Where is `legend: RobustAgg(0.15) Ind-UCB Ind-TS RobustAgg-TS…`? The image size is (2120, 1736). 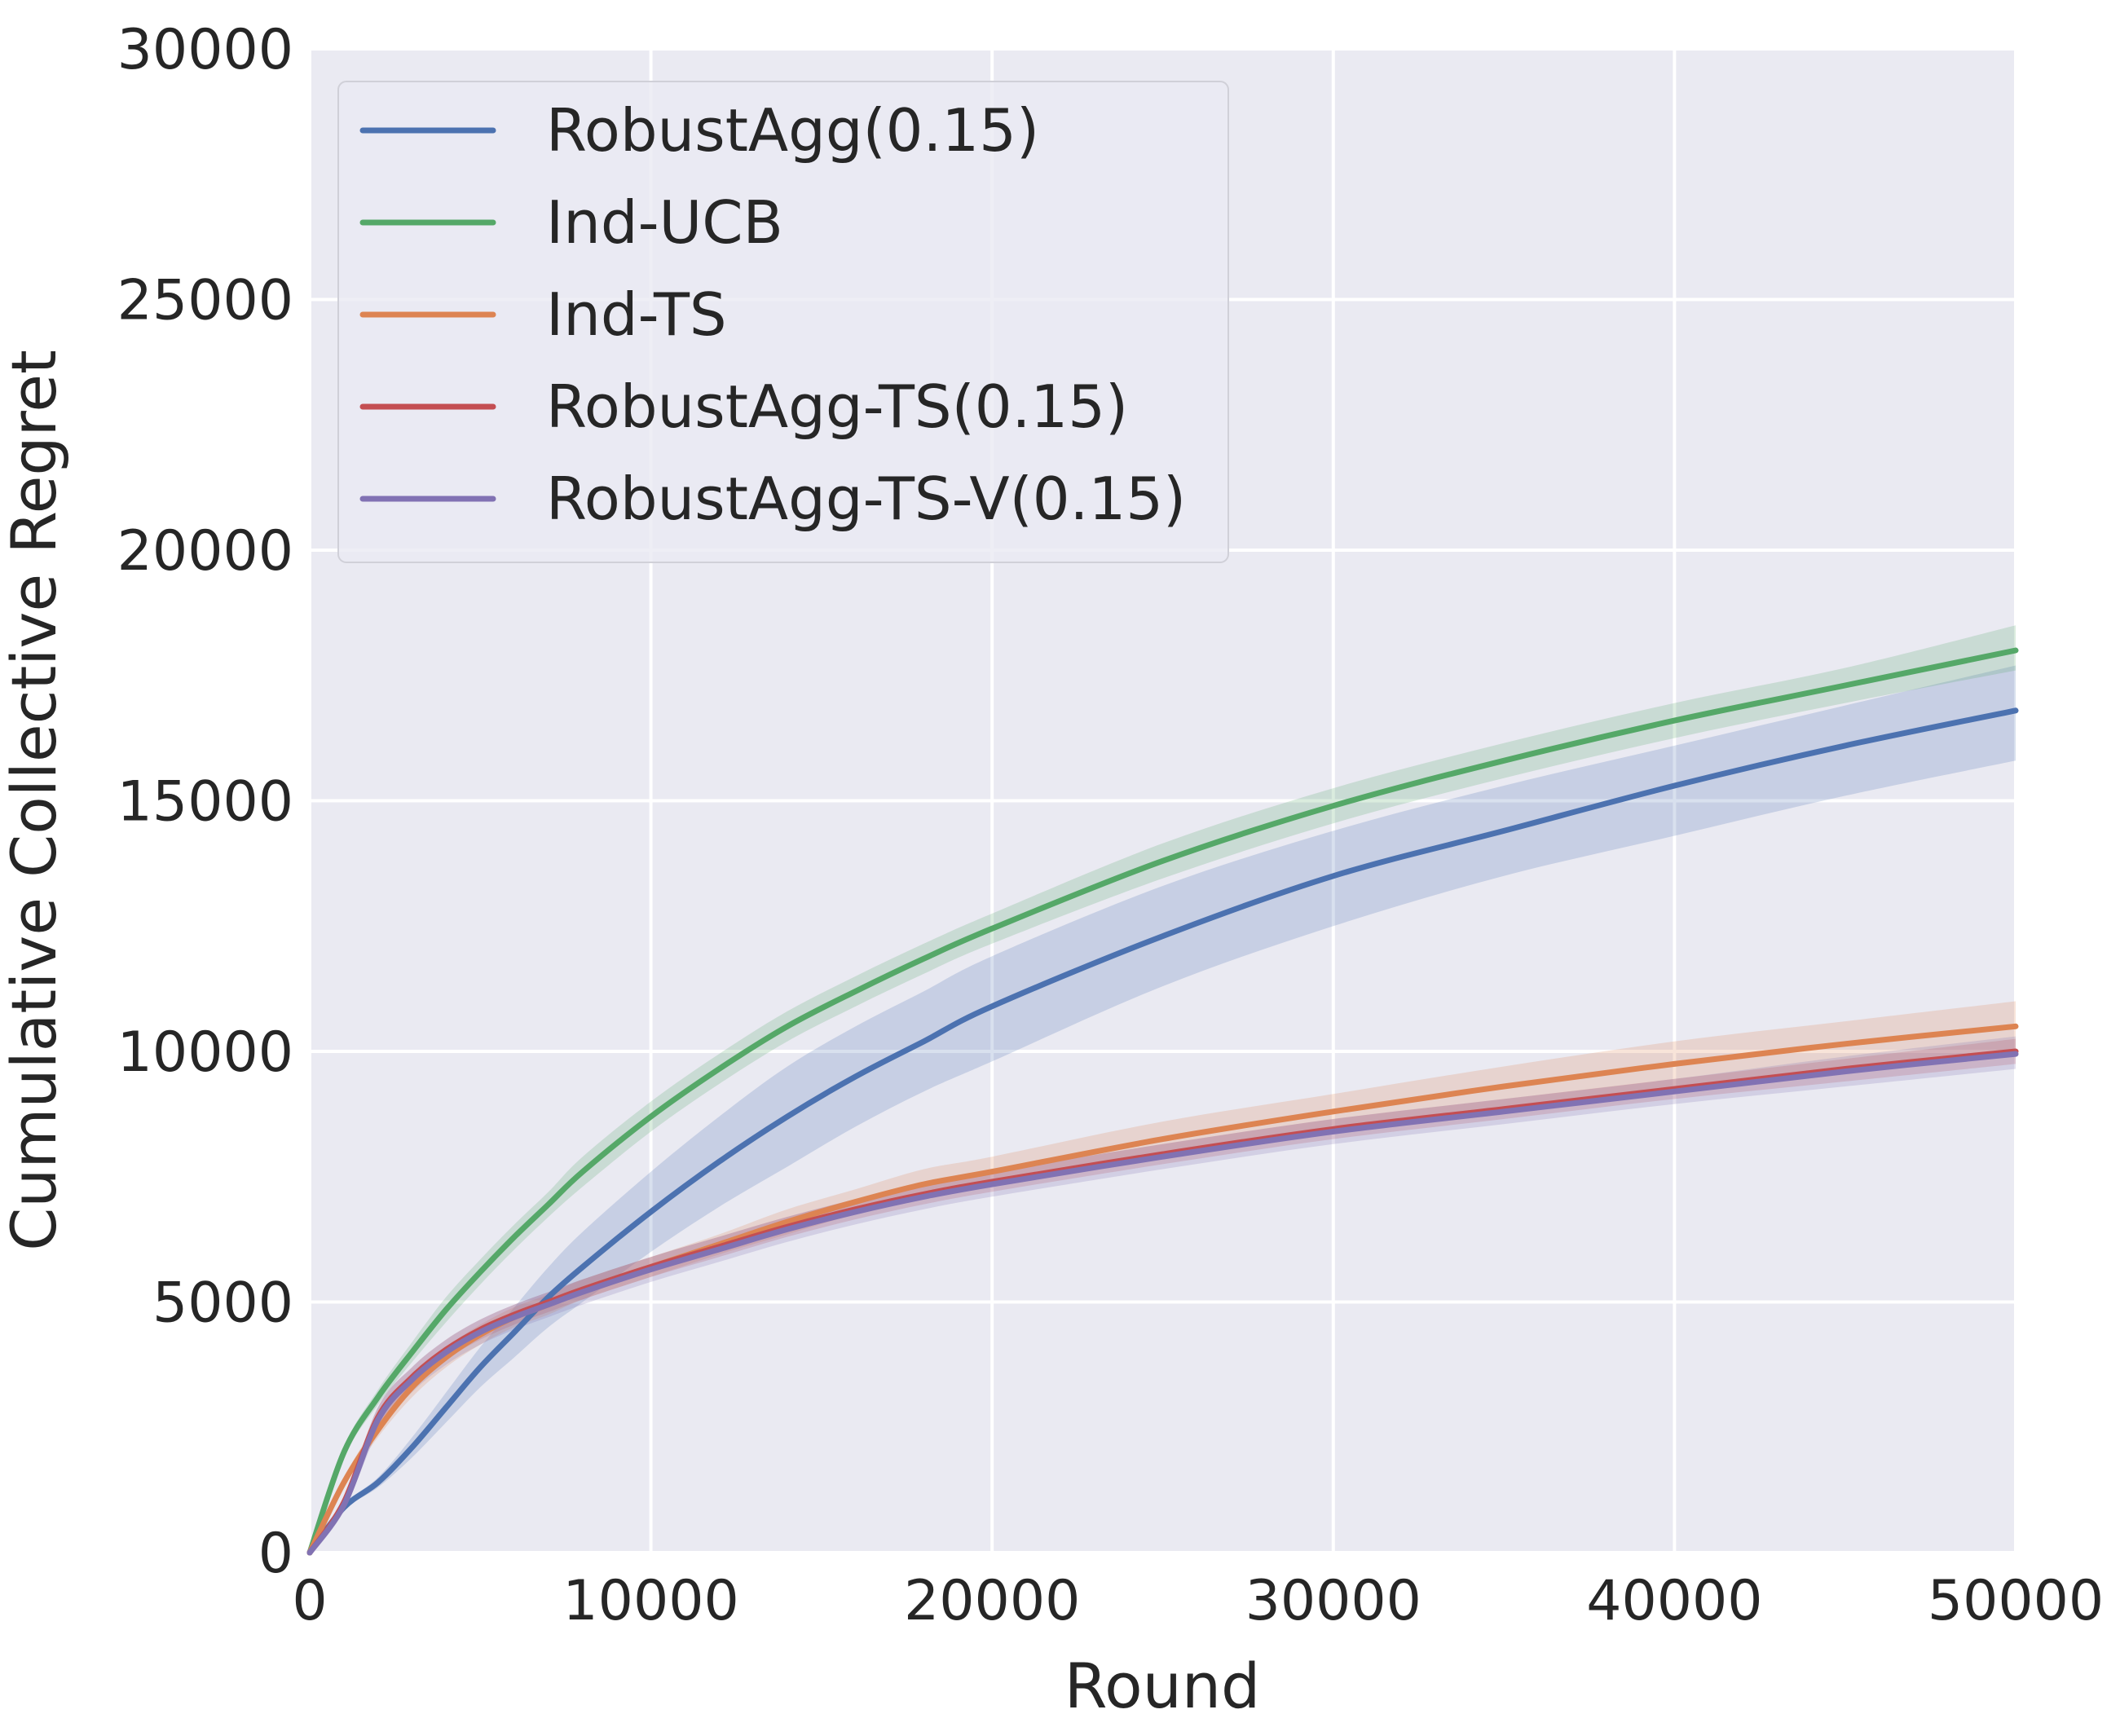
legend: RobustAgg(0.15) Ind-UCB Ind-TS RobustAgg-TS… is located at coordinates (783, 322).